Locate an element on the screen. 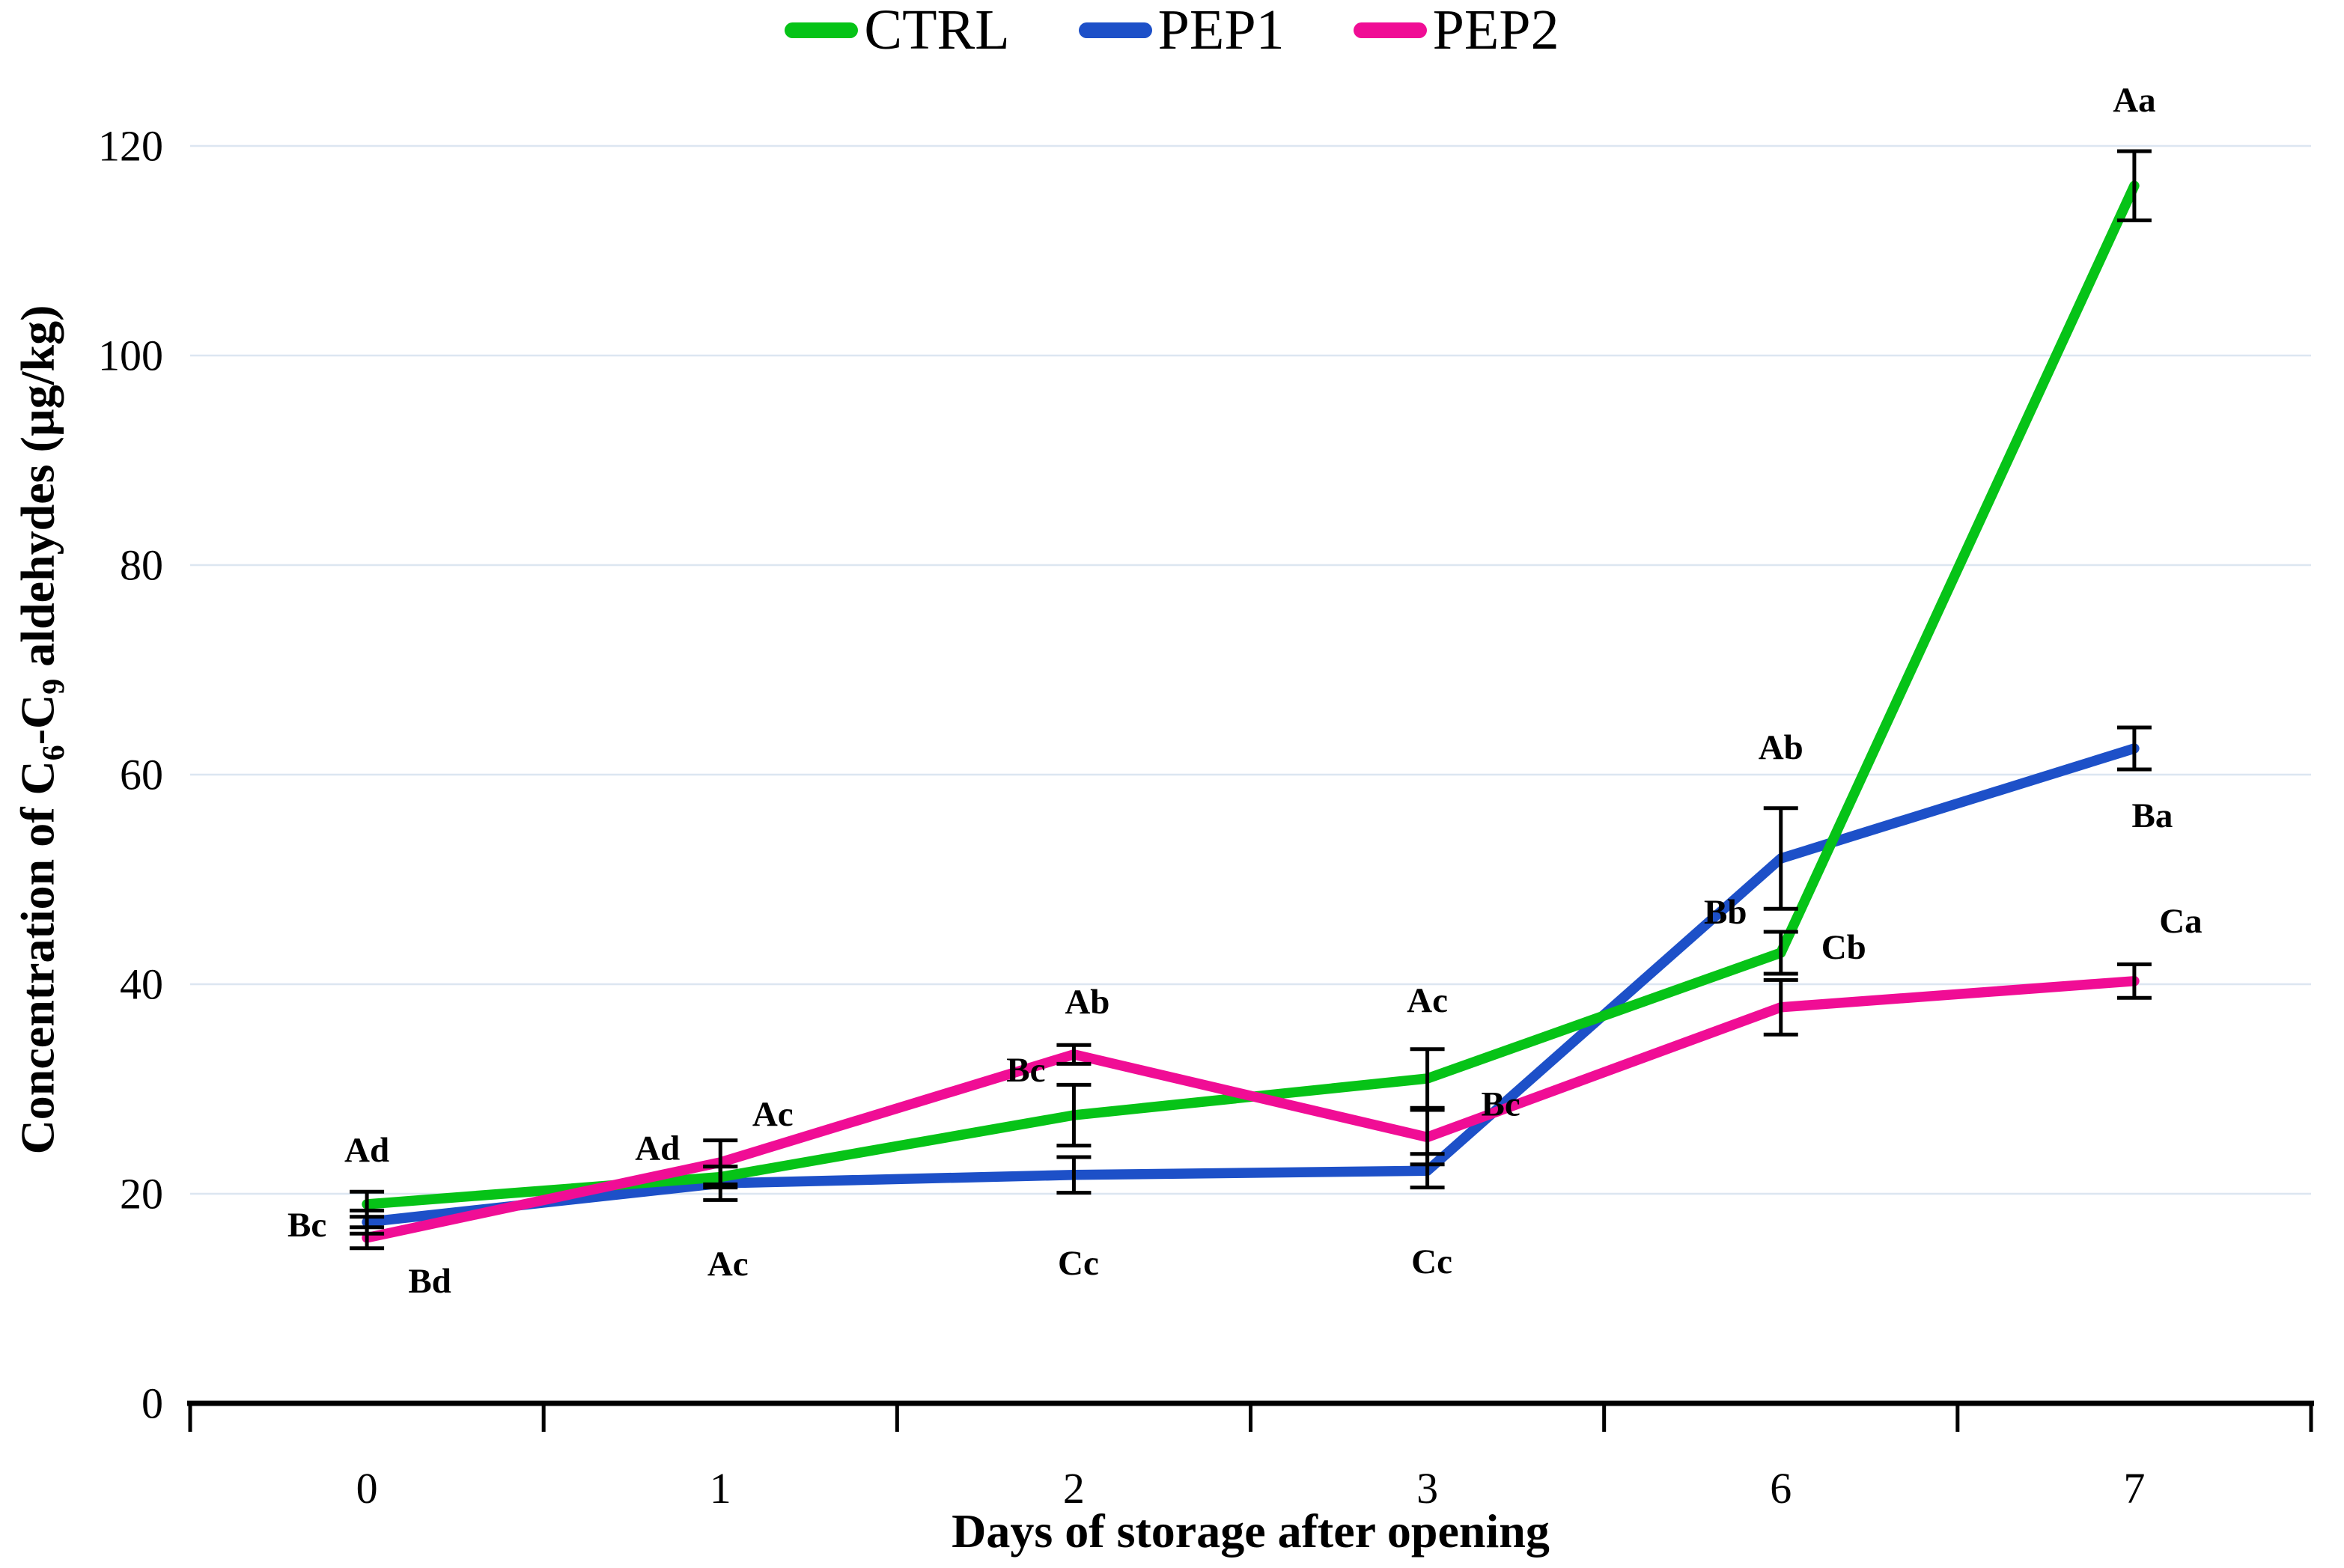 This screenshot has width=2344, height=1568. x-tick-label: 7 is located at coordinates (2134, 1489).